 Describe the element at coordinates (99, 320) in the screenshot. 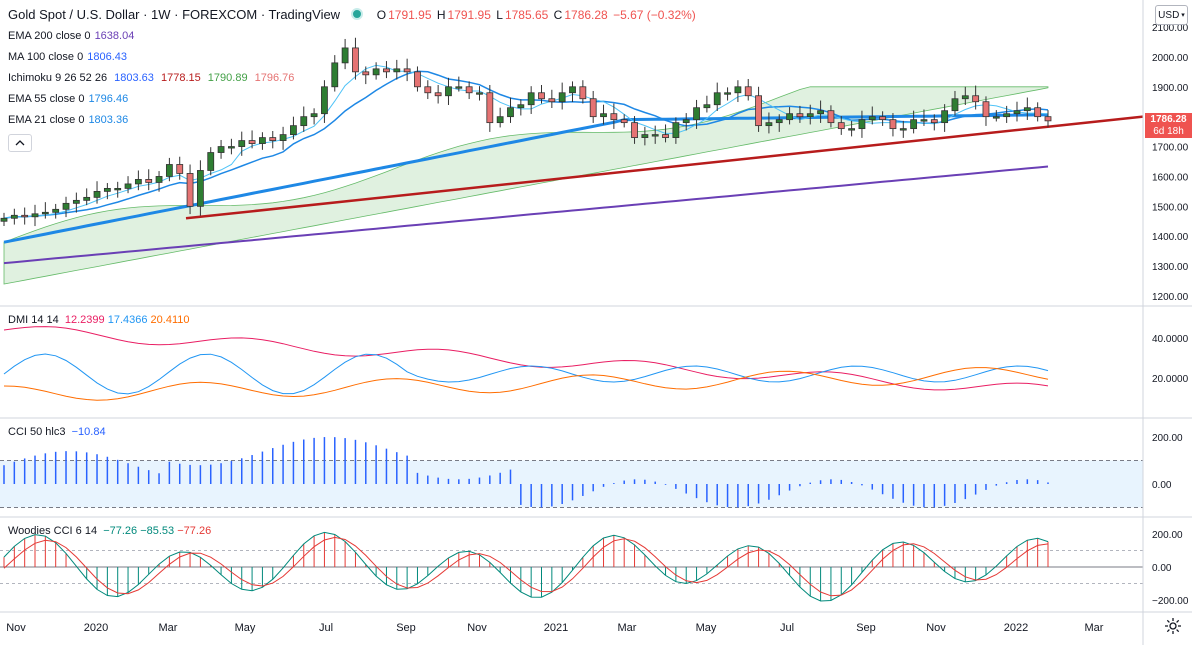

I see `dmi-legend: DMI 14 14 12.2399 17.4366 20.4110` at that location.